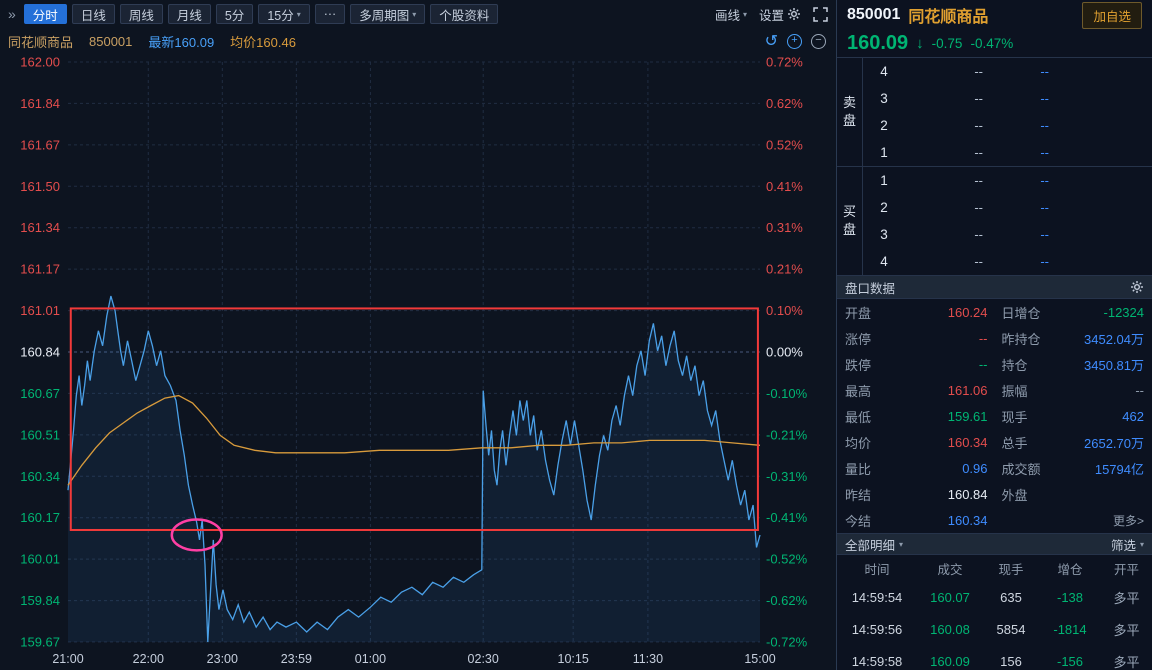 Image resolution: width=1152 pixels, height=670 pixels. Describe the element at coordinates (994, 468) in the screenshot. I see `pankou-row: 量比 0.96 成交额 15794亿` at that location.